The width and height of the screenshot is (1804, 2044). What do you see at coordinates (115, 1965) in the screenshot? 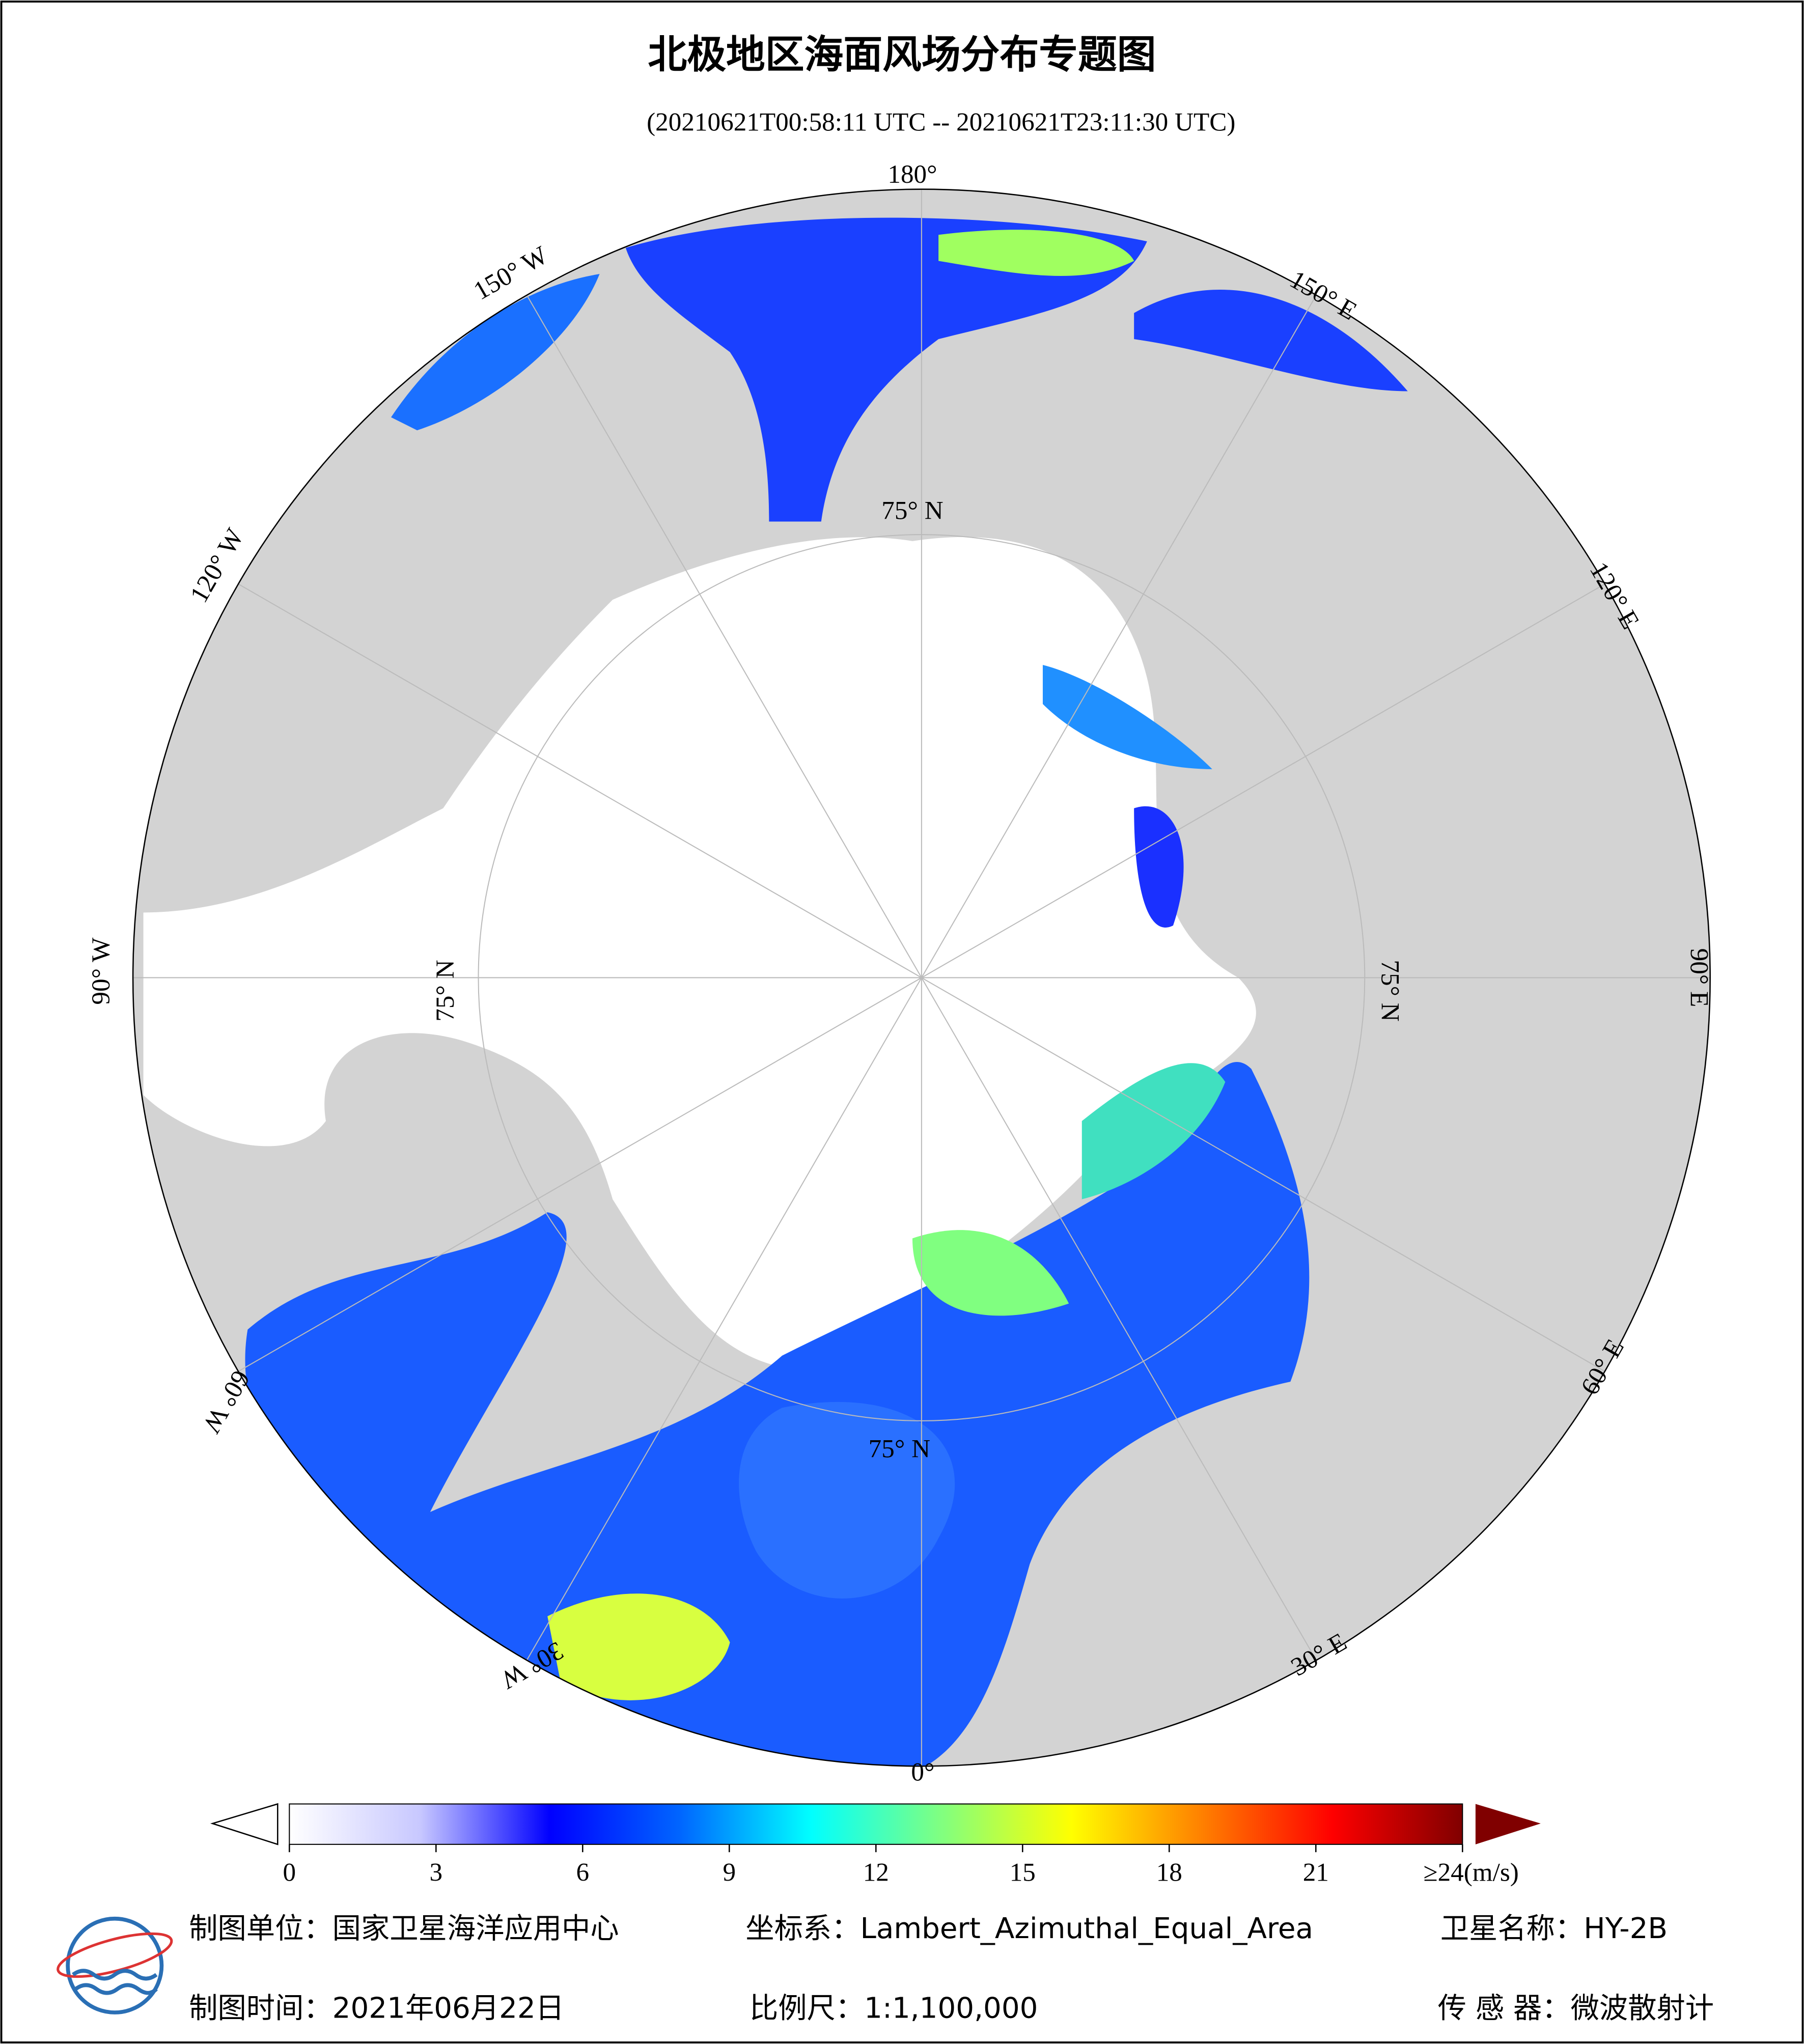
I see `logo` at bounding box center [115, 1965].